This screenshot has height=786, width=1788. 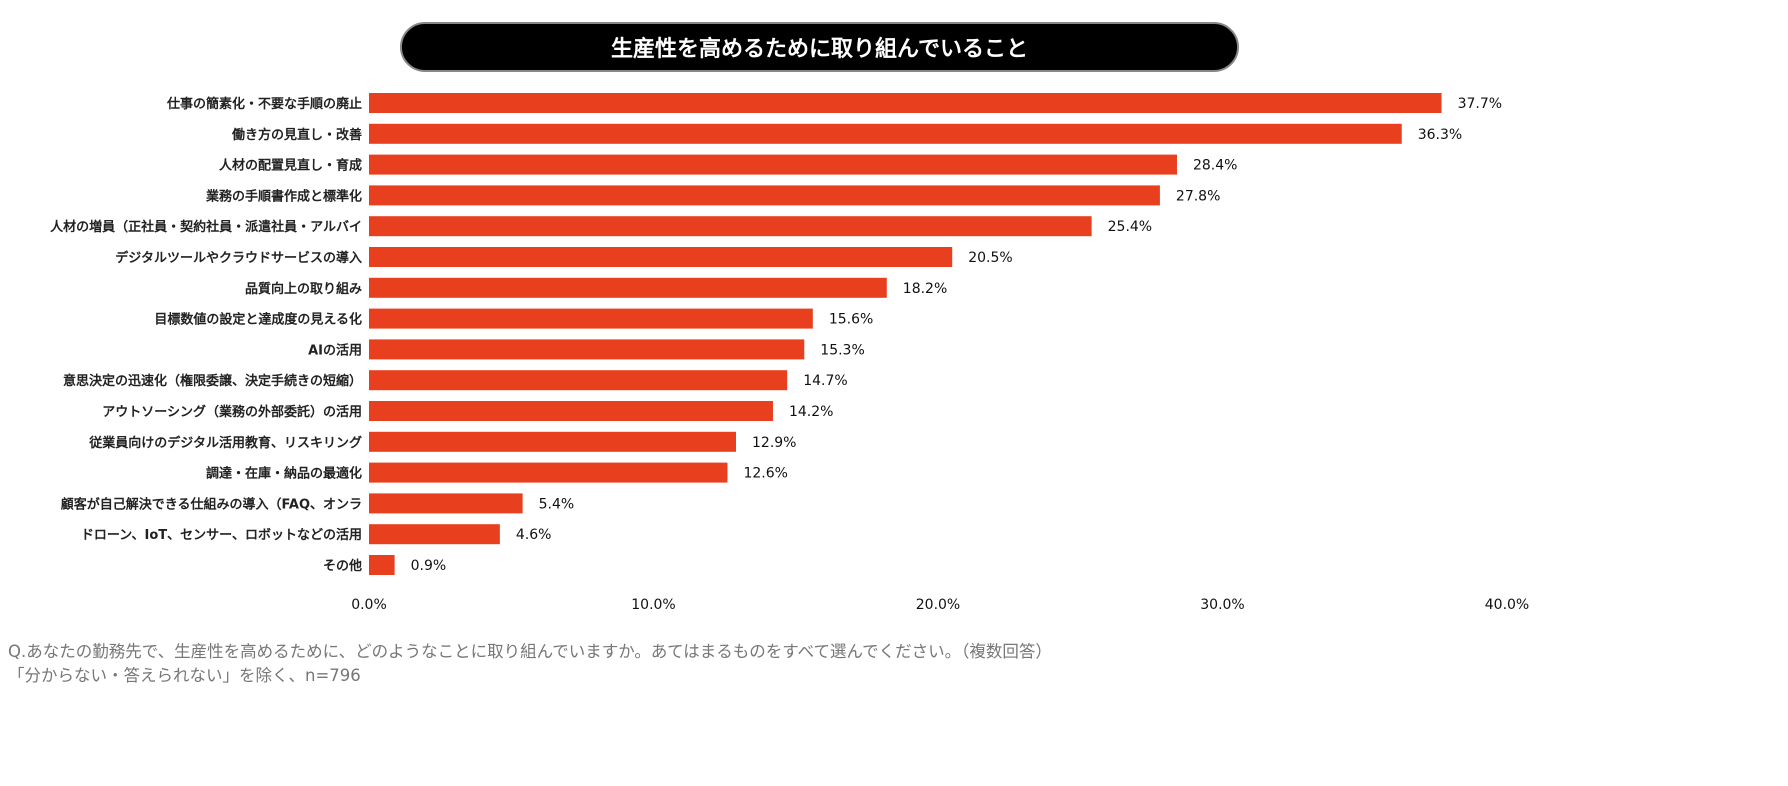 What do you see at coordinates (1130, 227) in the screenshot?
I see `data-label: 25.4%` at bounding box center [1130, 227].